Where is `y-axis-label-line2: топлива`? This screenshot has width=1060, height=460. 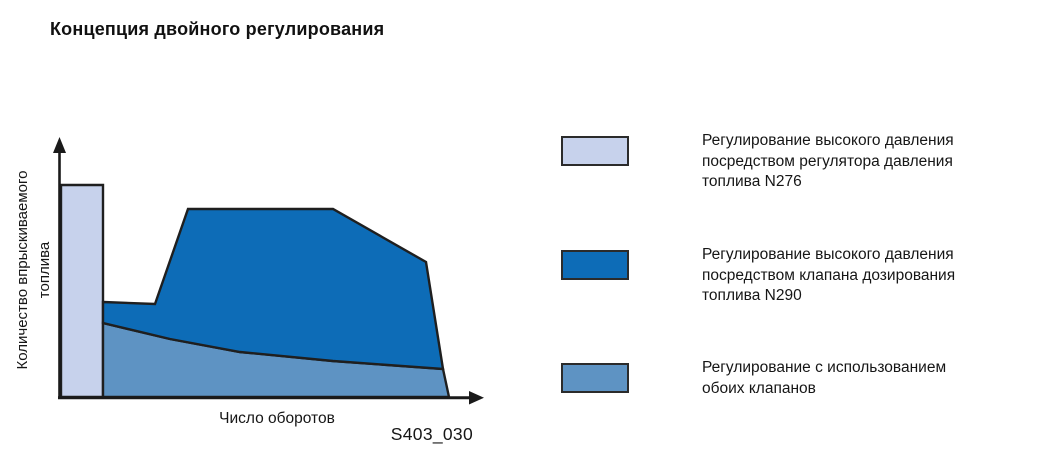 y-axis-label-line2: топлива is located at coordinates (44, 269).